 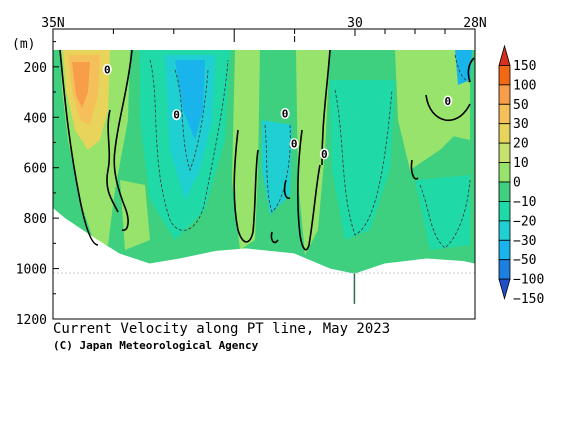 What do you see at coordinates (524, 241) in the screenshot?
I see `colorbar-label: −30` at bounding box center [524, 241].